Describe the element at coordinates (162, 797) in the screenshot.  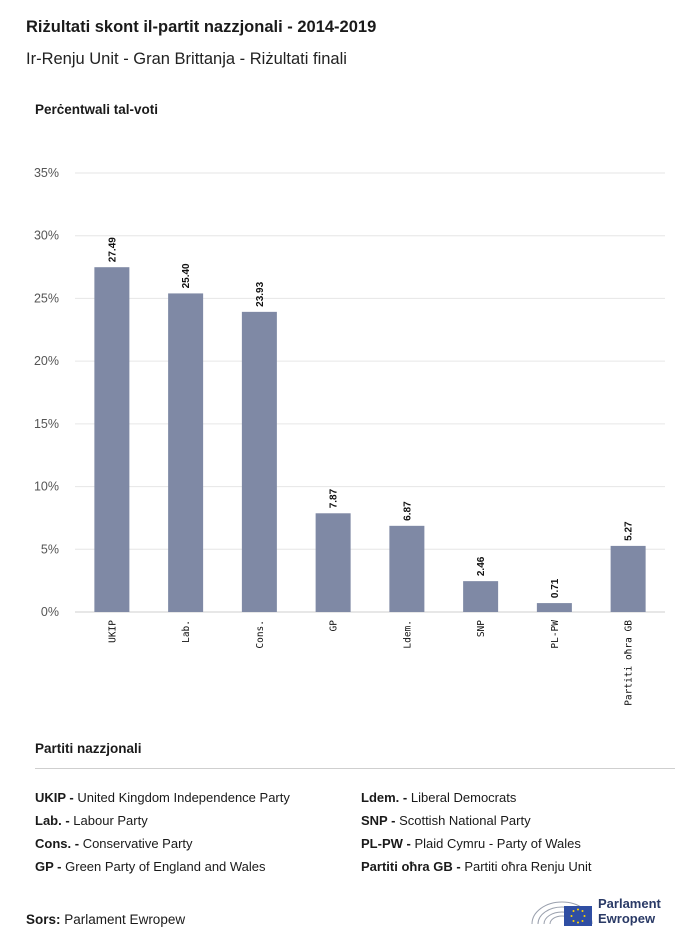
I see `legend-item: UKIP - United Kingdom Independence Party` at that location.